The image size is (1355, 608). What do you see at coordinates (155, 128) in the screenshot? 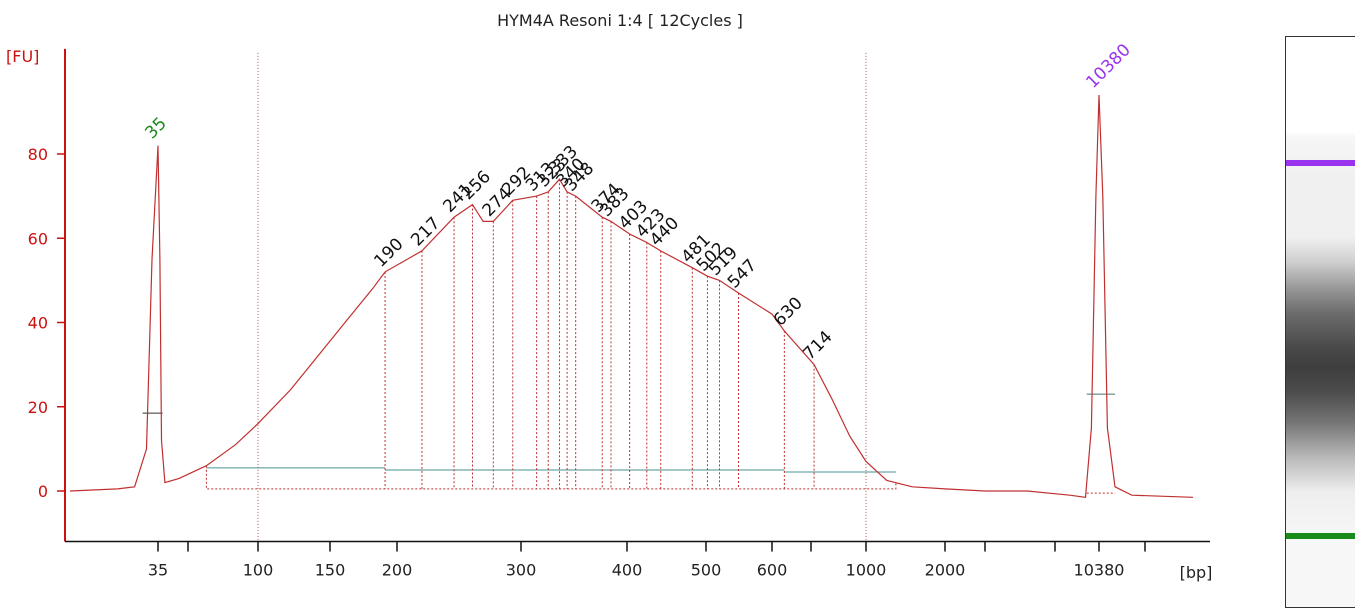
I see `marker-label: 35` at bounding box center [155, 128].